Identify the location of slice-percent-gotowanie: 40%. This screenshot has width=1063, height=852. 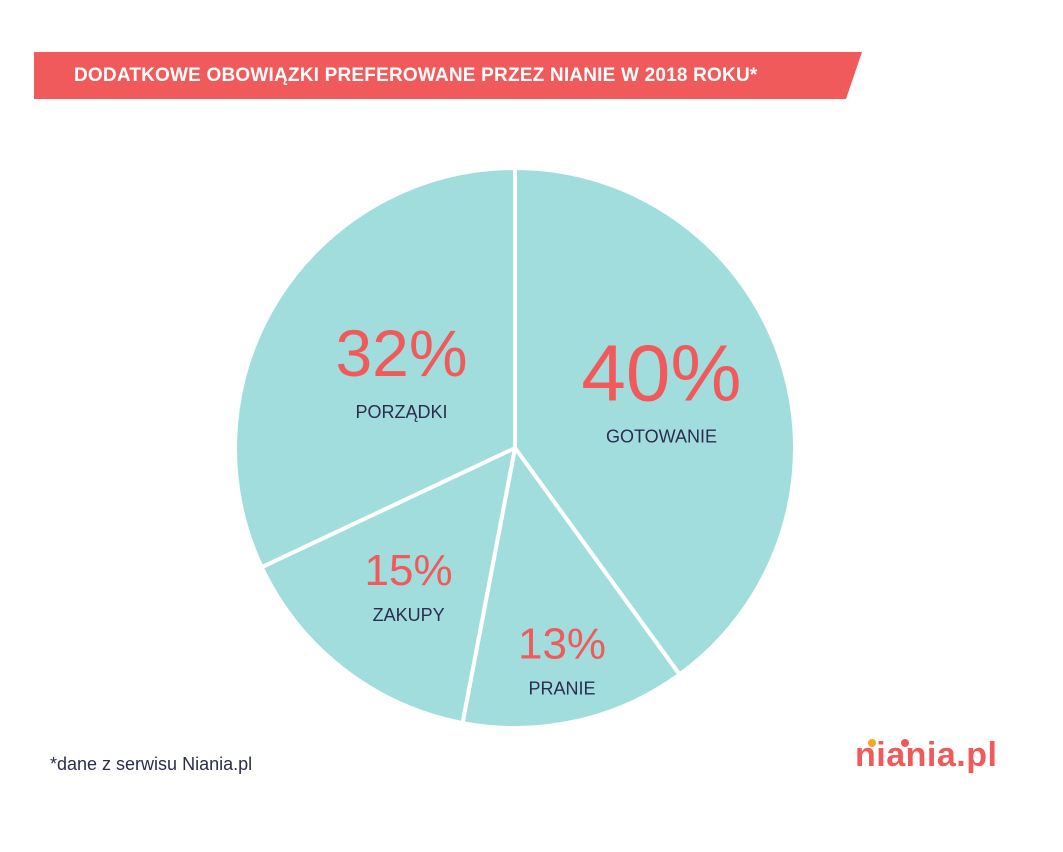
(661, 372).